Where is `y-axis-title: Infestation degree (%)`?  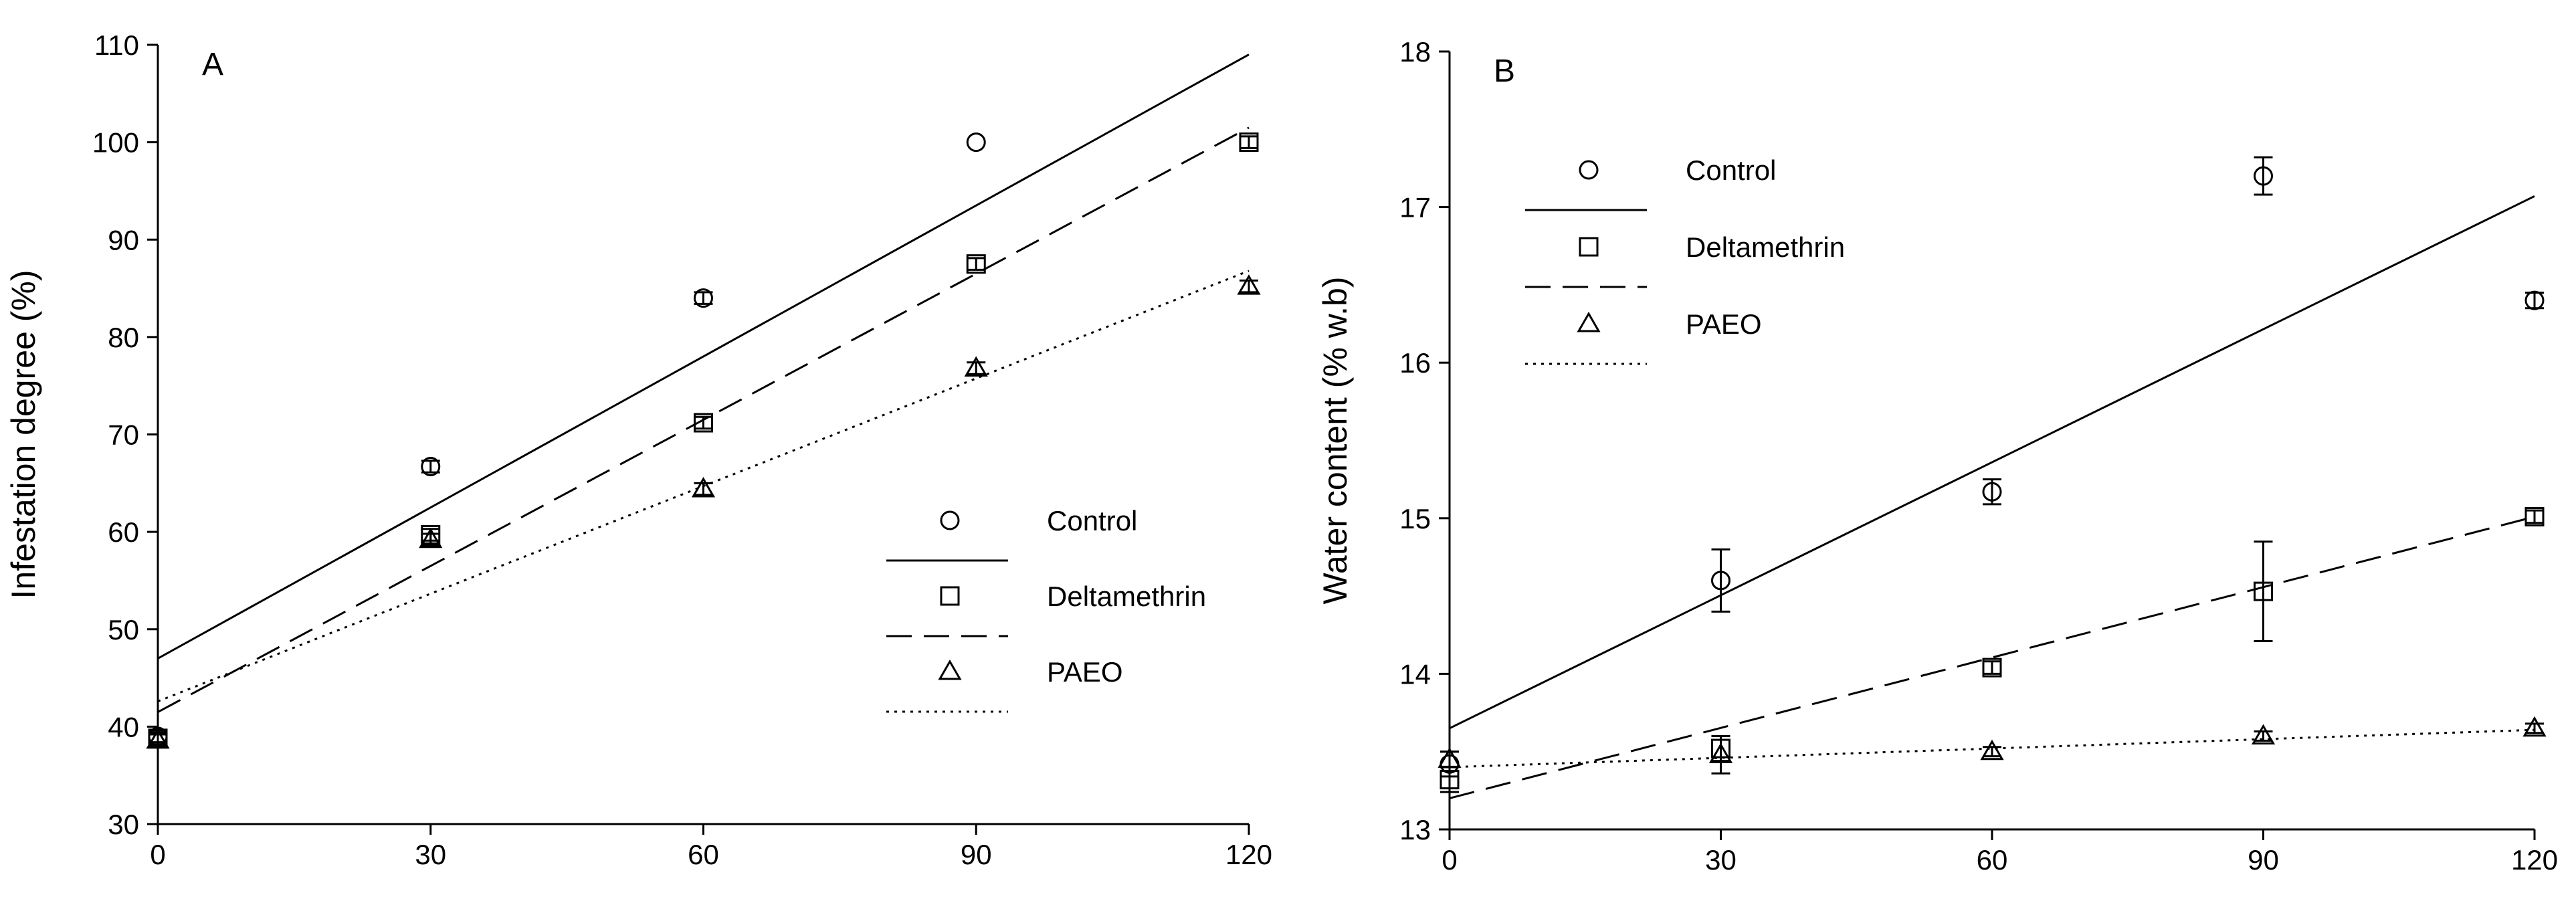 y-axis-title: Infestation degree (%) is located at coordinates (23, 434).